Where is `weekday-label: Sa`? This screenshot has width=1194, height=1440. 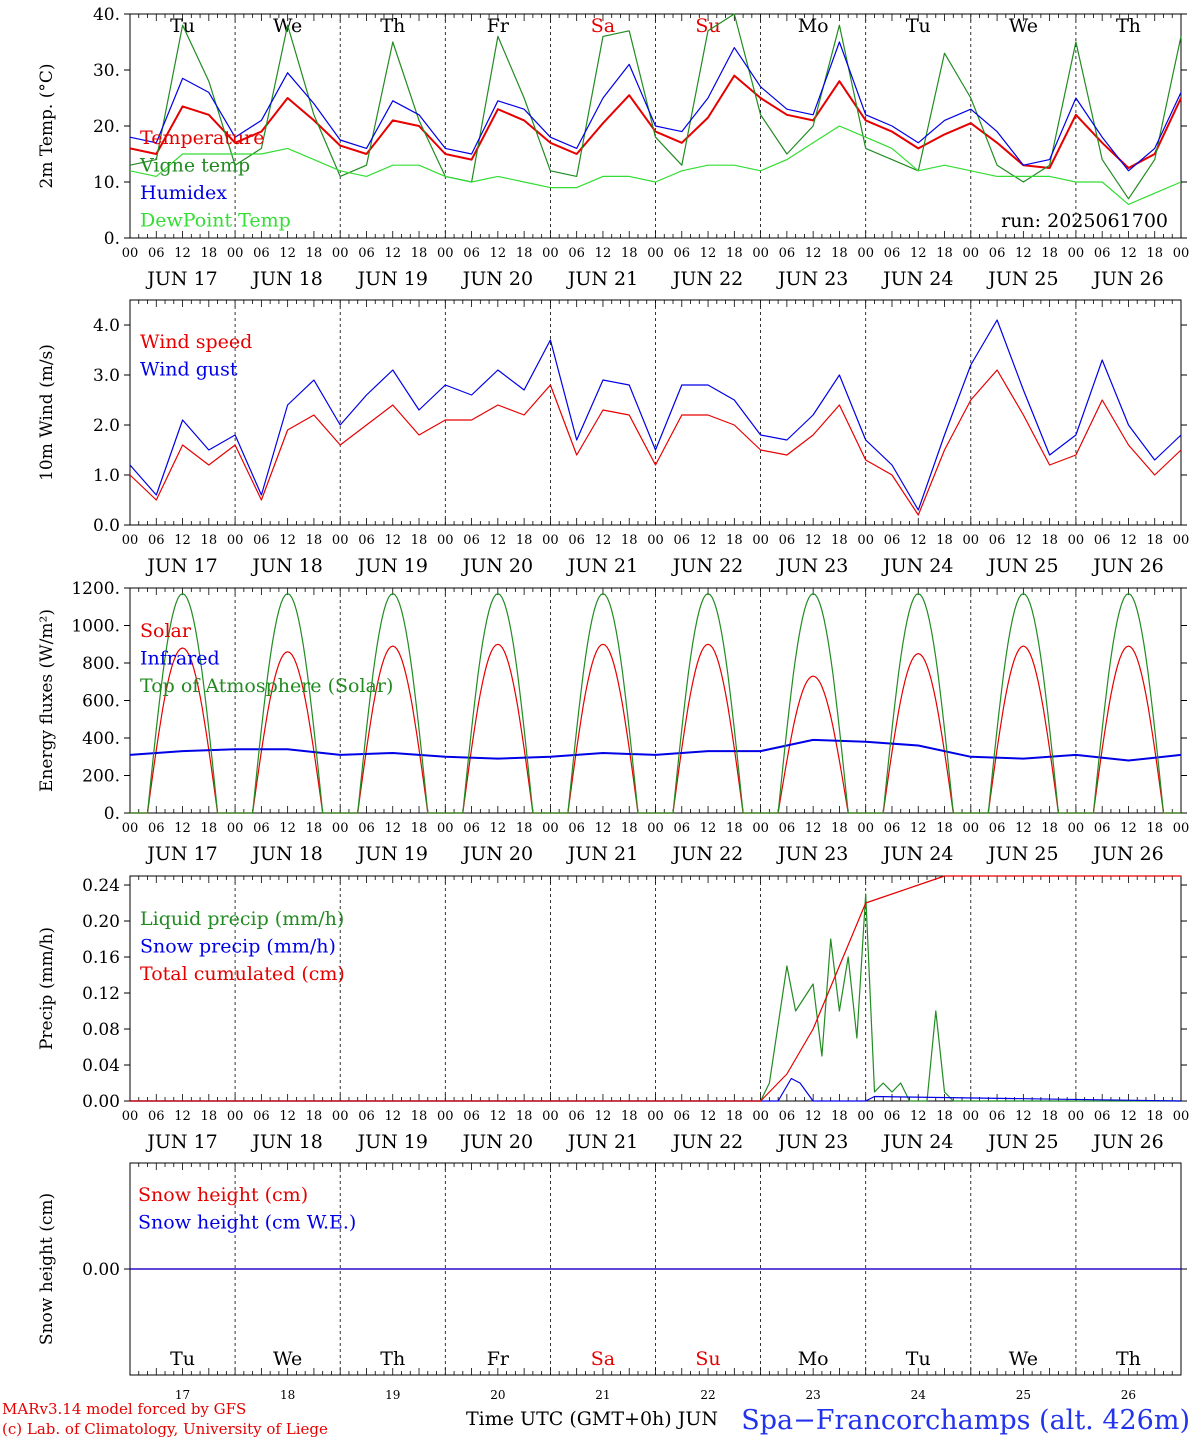
weekday-label: Sa is located at coordinates (603, 26).